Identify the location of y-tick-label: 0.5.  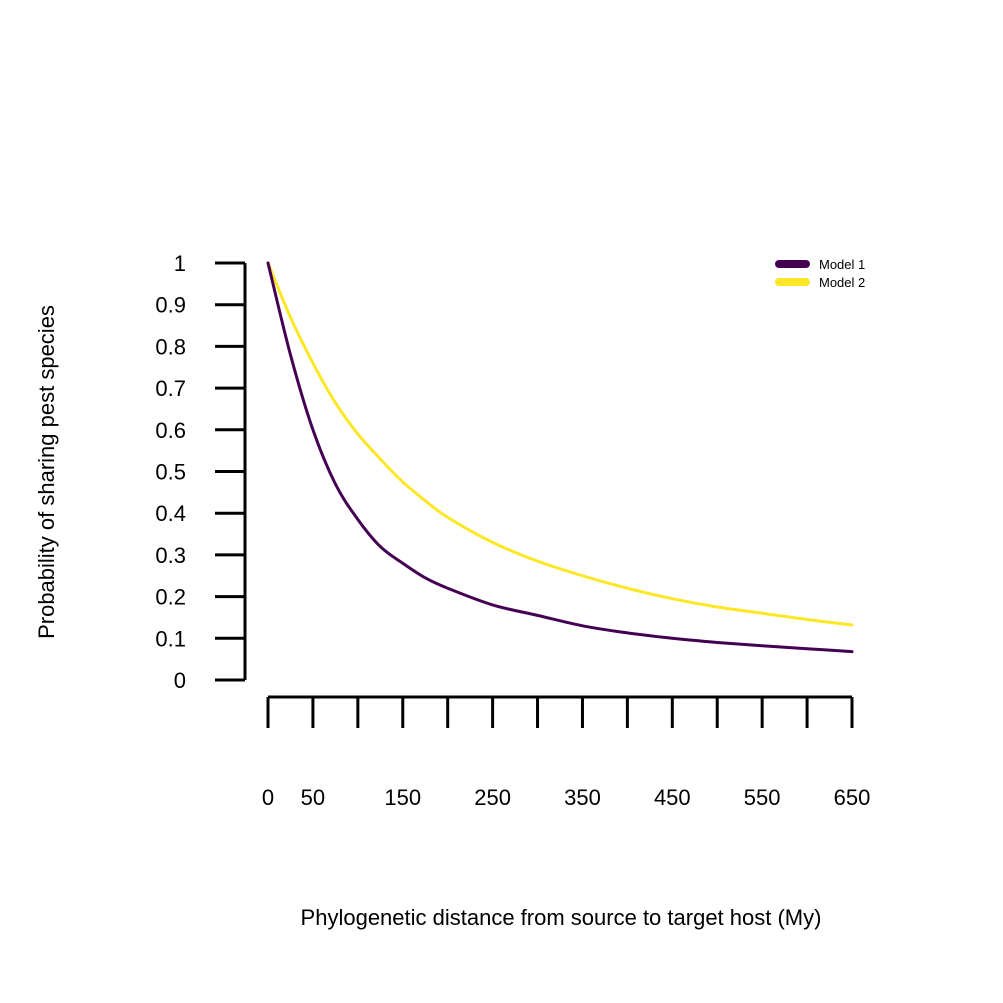
(170, 472).